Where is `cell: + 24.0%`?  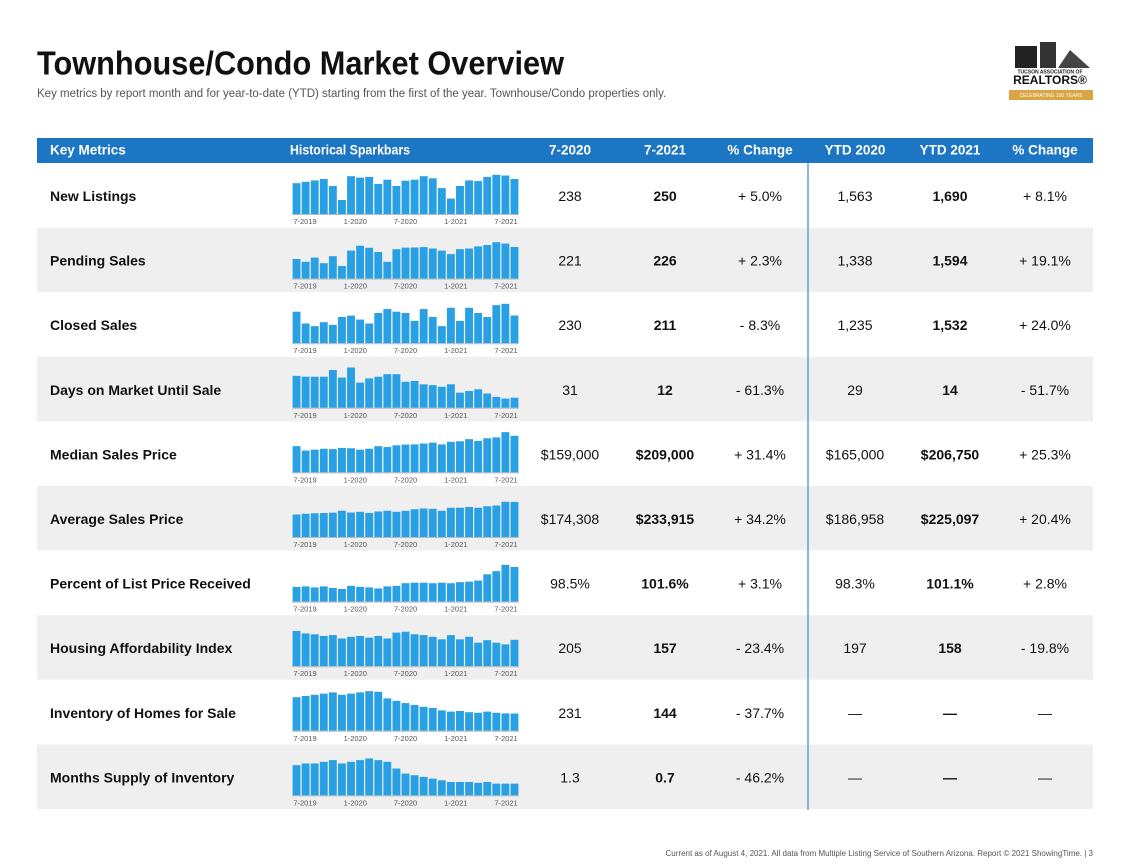
cell: + 24.0% is located at coordinates (1045, 325).